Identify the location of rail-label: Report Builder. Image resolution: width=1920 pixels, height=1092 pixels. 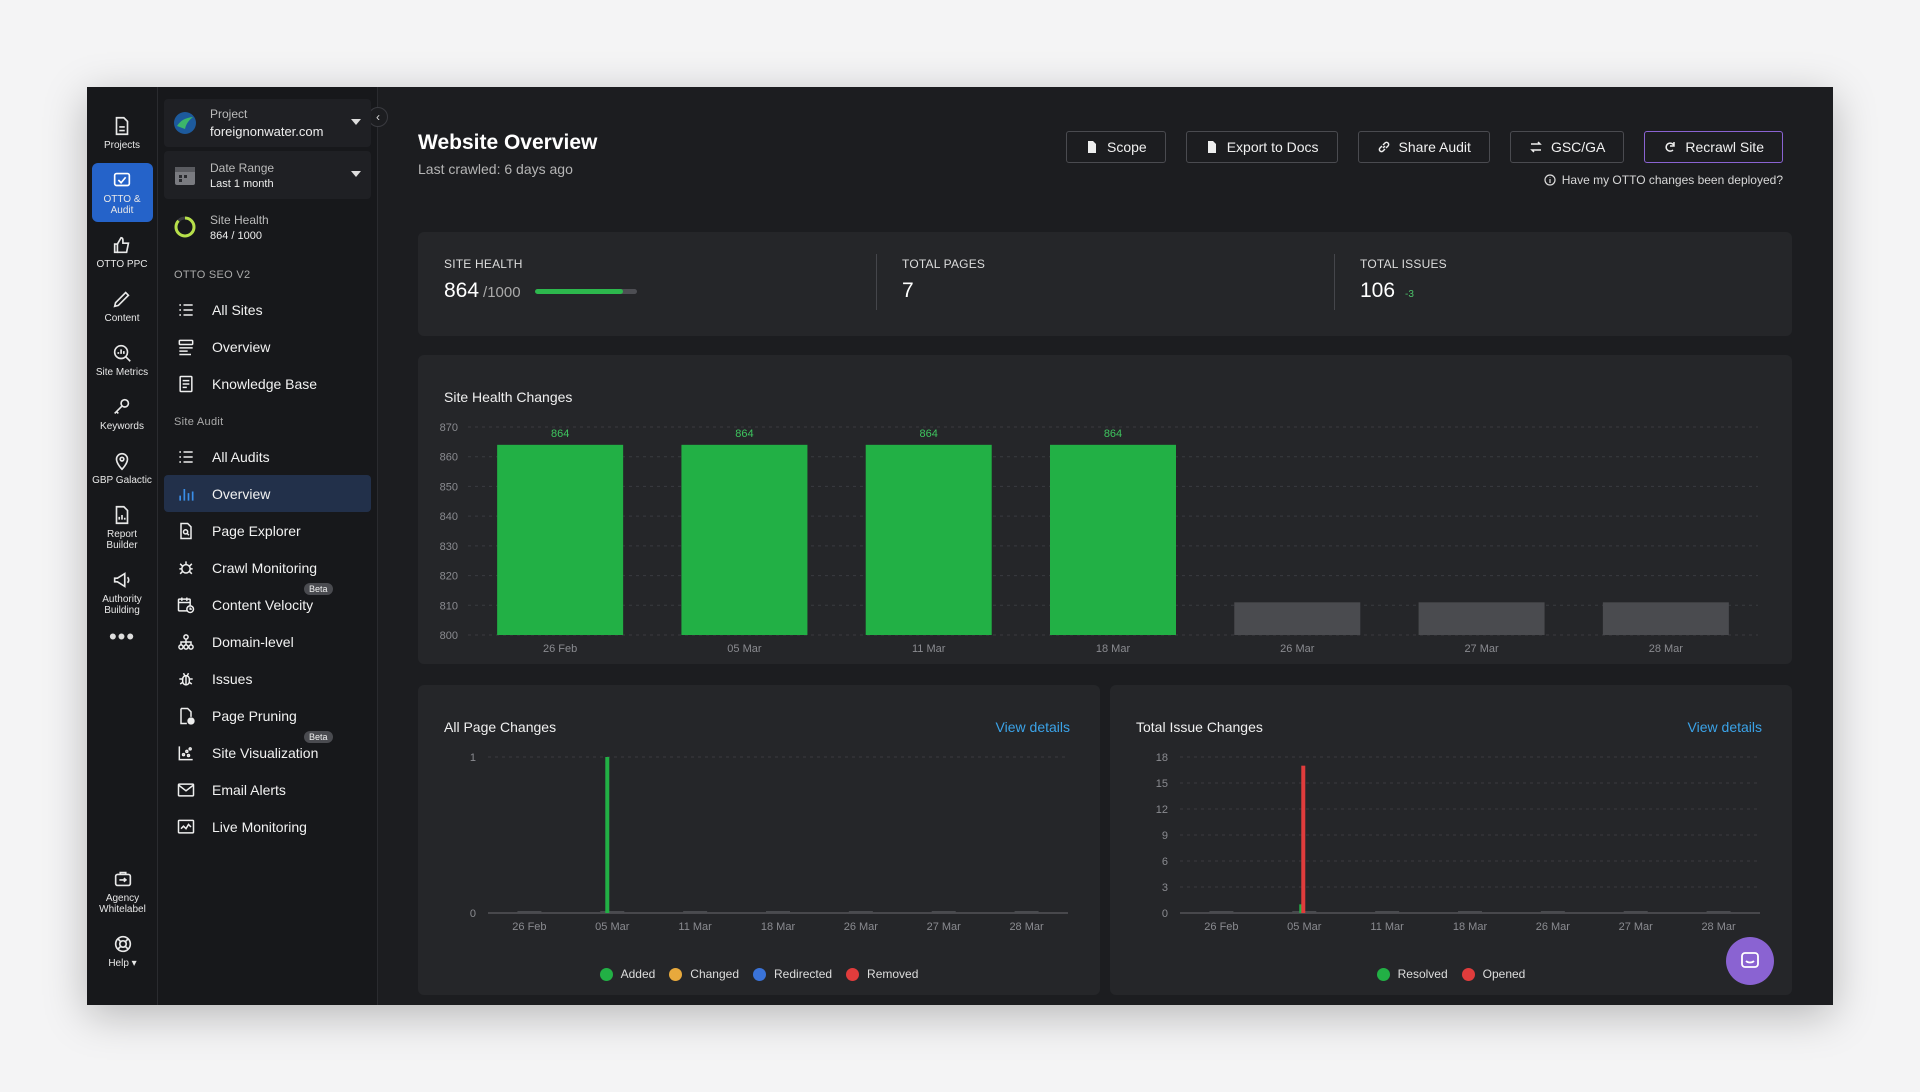
(122, 540).